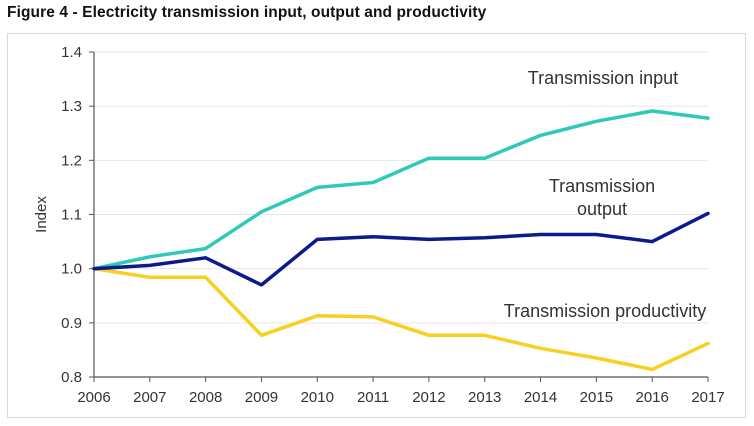 Image resolution: width=754 pixels, height=426 pixels. I want to click on y-tick-label: 1.2, so click(71, 160).